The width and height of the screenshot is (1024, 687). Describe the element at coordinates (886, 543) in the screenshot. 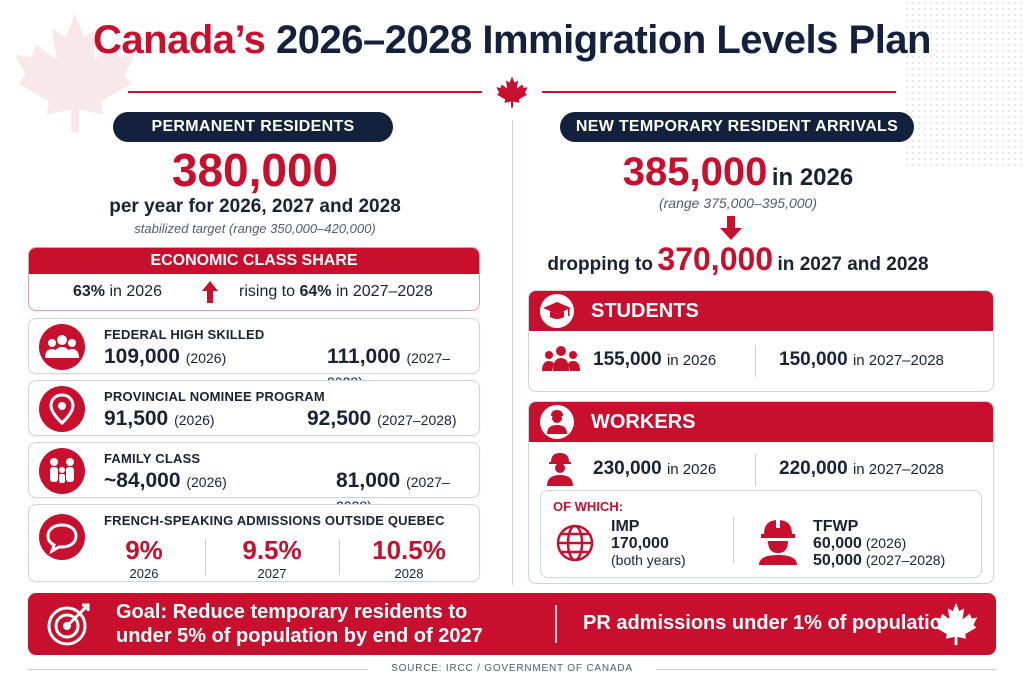

I see `tfwp-year-2026: (2026)` at that location.